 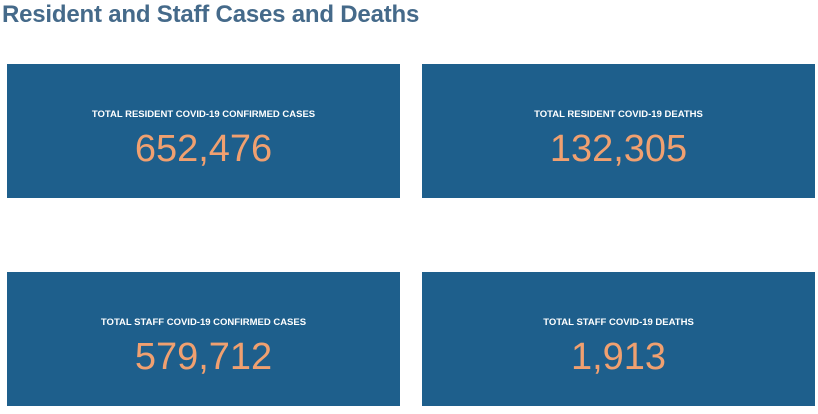 I want to click on staff-cases-label: TOTAL STAFF COVID-19 CONFIRMED CASES, so click(x=203, y=322).